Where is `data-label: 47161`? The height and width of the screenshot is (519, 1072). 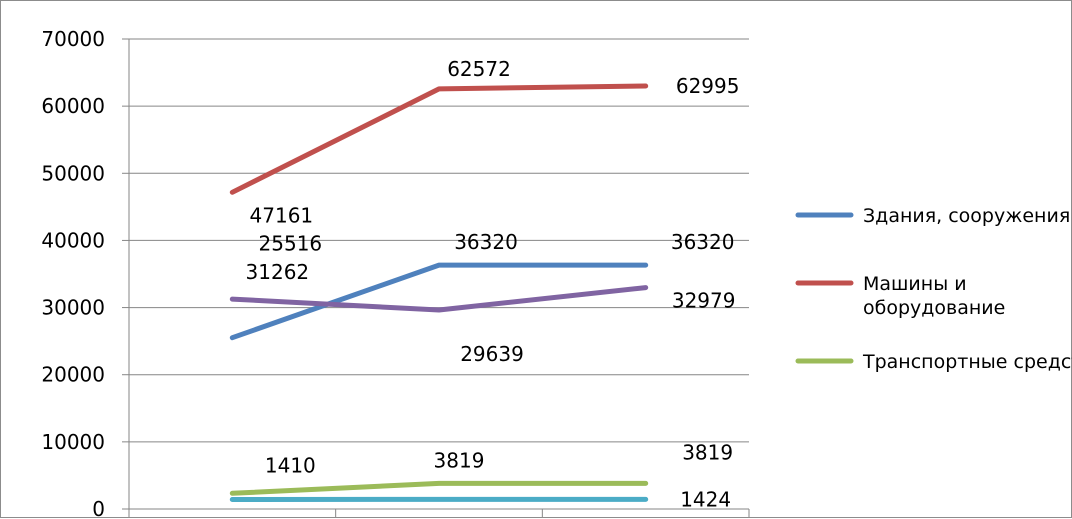 data-label: 47161 is located at coordinates (282, 215).